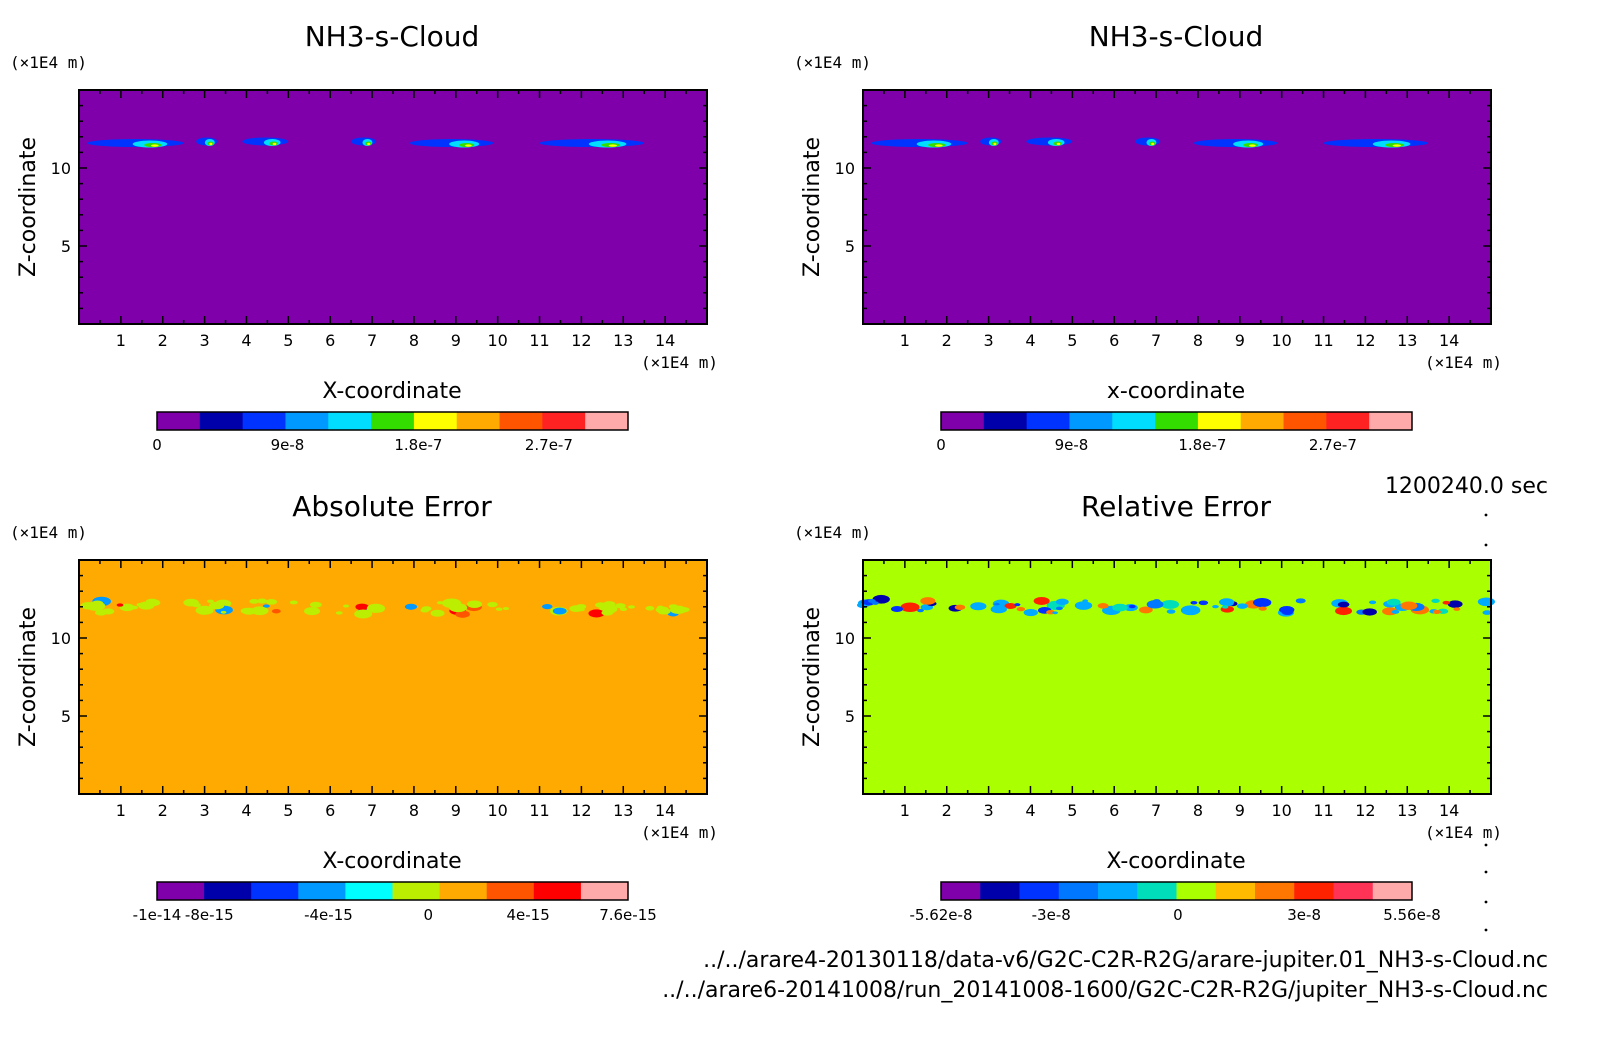 This screenshot has height=1054, width=1604. What do you see at coordinates (1176, 506) in the screenshot?
I see `panel-title: Relative Error` at bounding box center [1176, 506].